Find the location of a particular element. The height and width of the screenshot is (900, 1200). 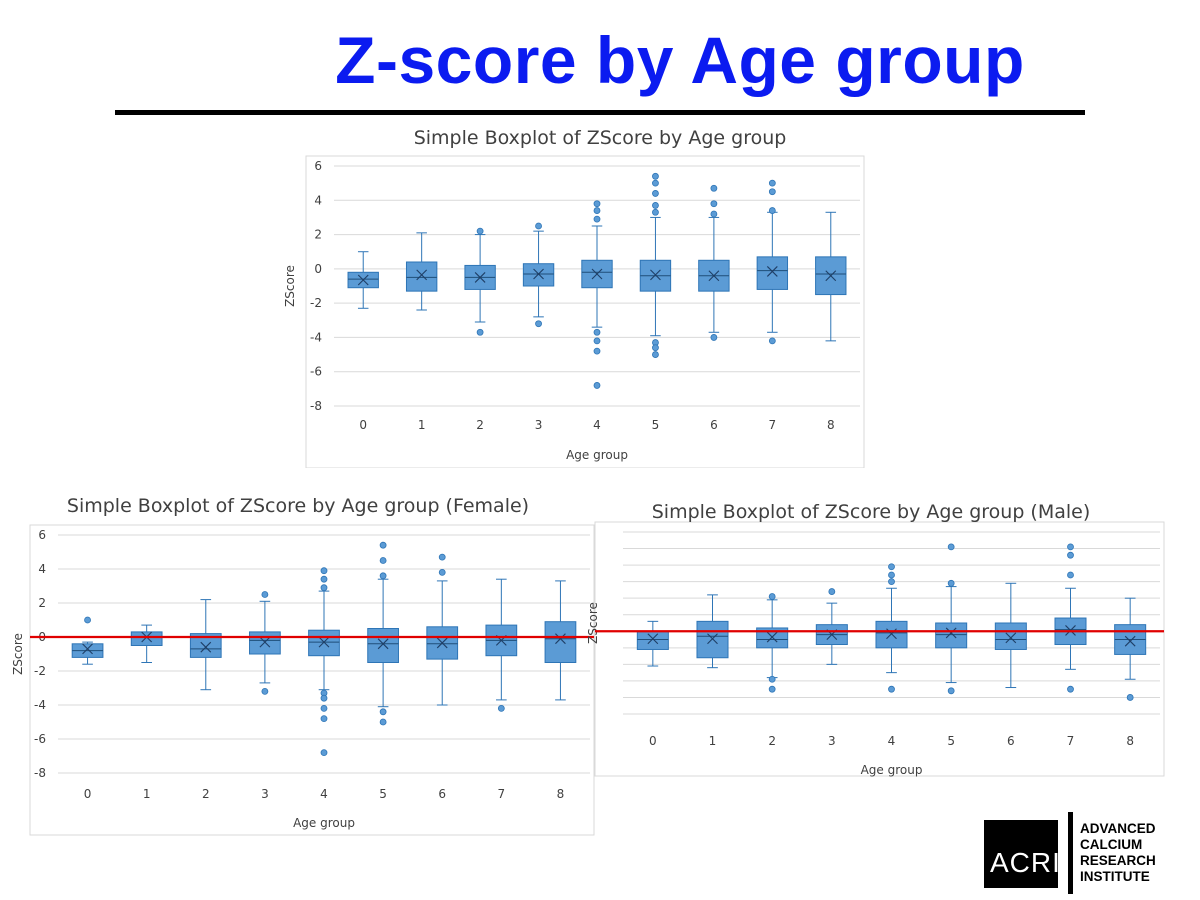

x-tick-label: 1 is located at coordinates (147, 794).